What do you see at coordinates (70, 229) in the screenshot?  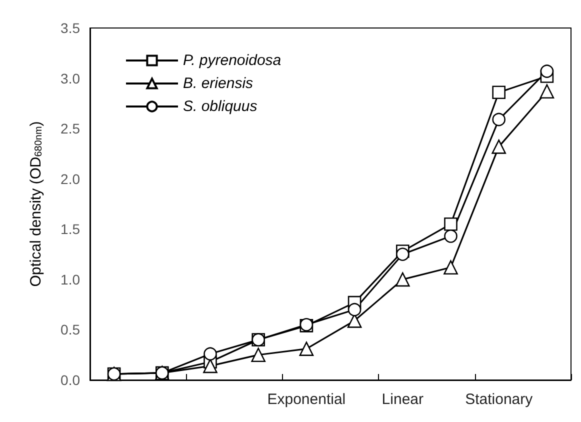 I see `y-tick-label: 1.5` at bounding box center [70, 229].